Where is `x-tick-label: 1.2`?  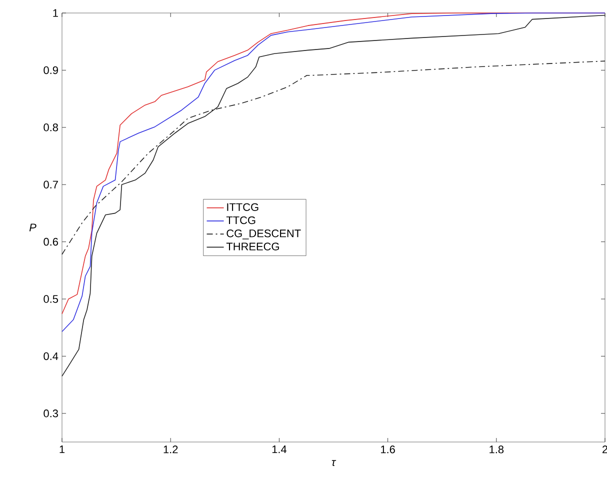 x-tick-label: 1.2 is located at coordinates (171, 450).